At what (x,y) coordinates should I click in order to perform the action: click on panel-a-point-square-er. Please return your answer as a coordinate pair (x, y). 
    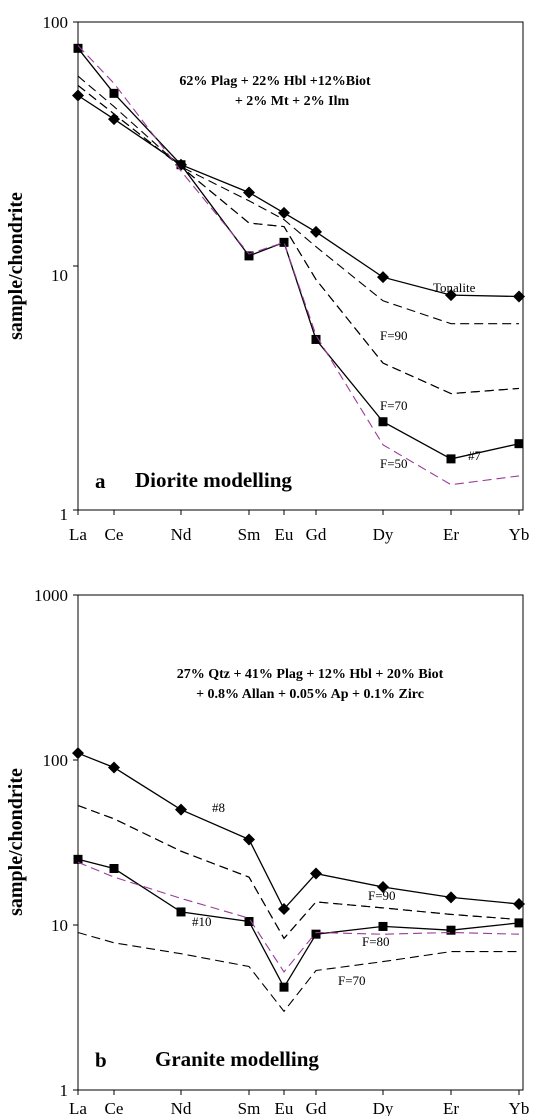
    Looking at the image, I should click on (451, 459).